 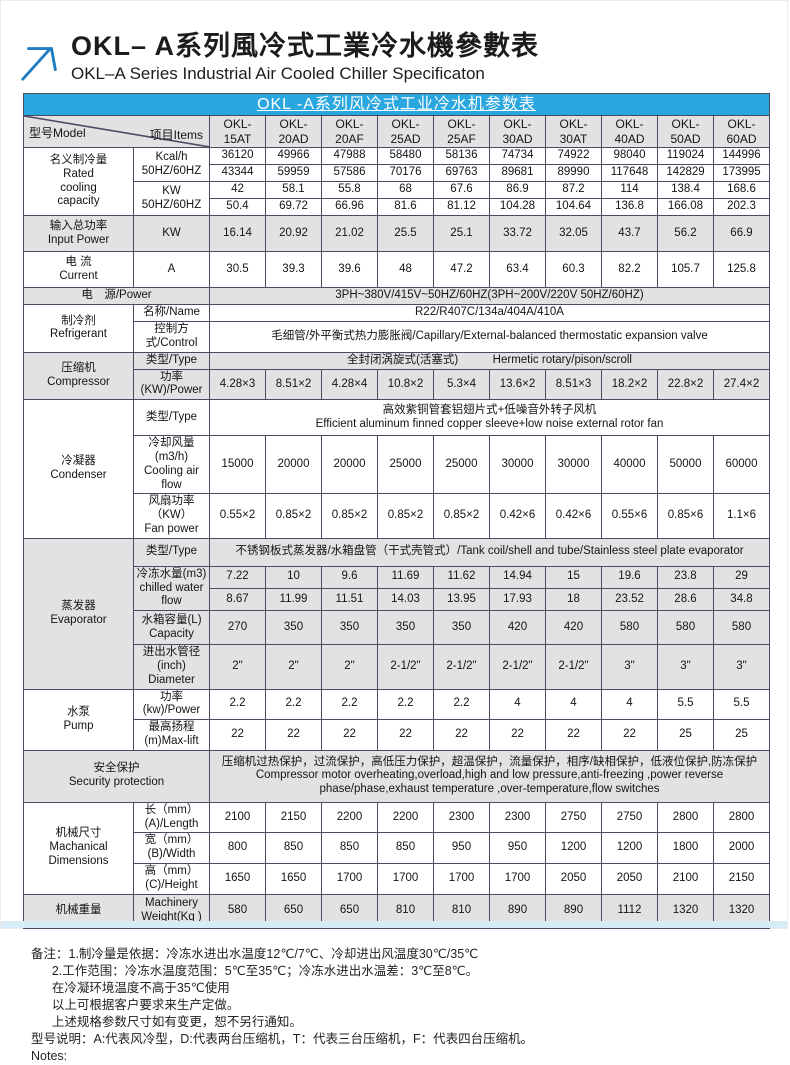 What do you see at coordinates (78, 613) in the screenshot?
I see `row-group-label: 蒸发器 Evaporator` at bounding box center [78, 613].